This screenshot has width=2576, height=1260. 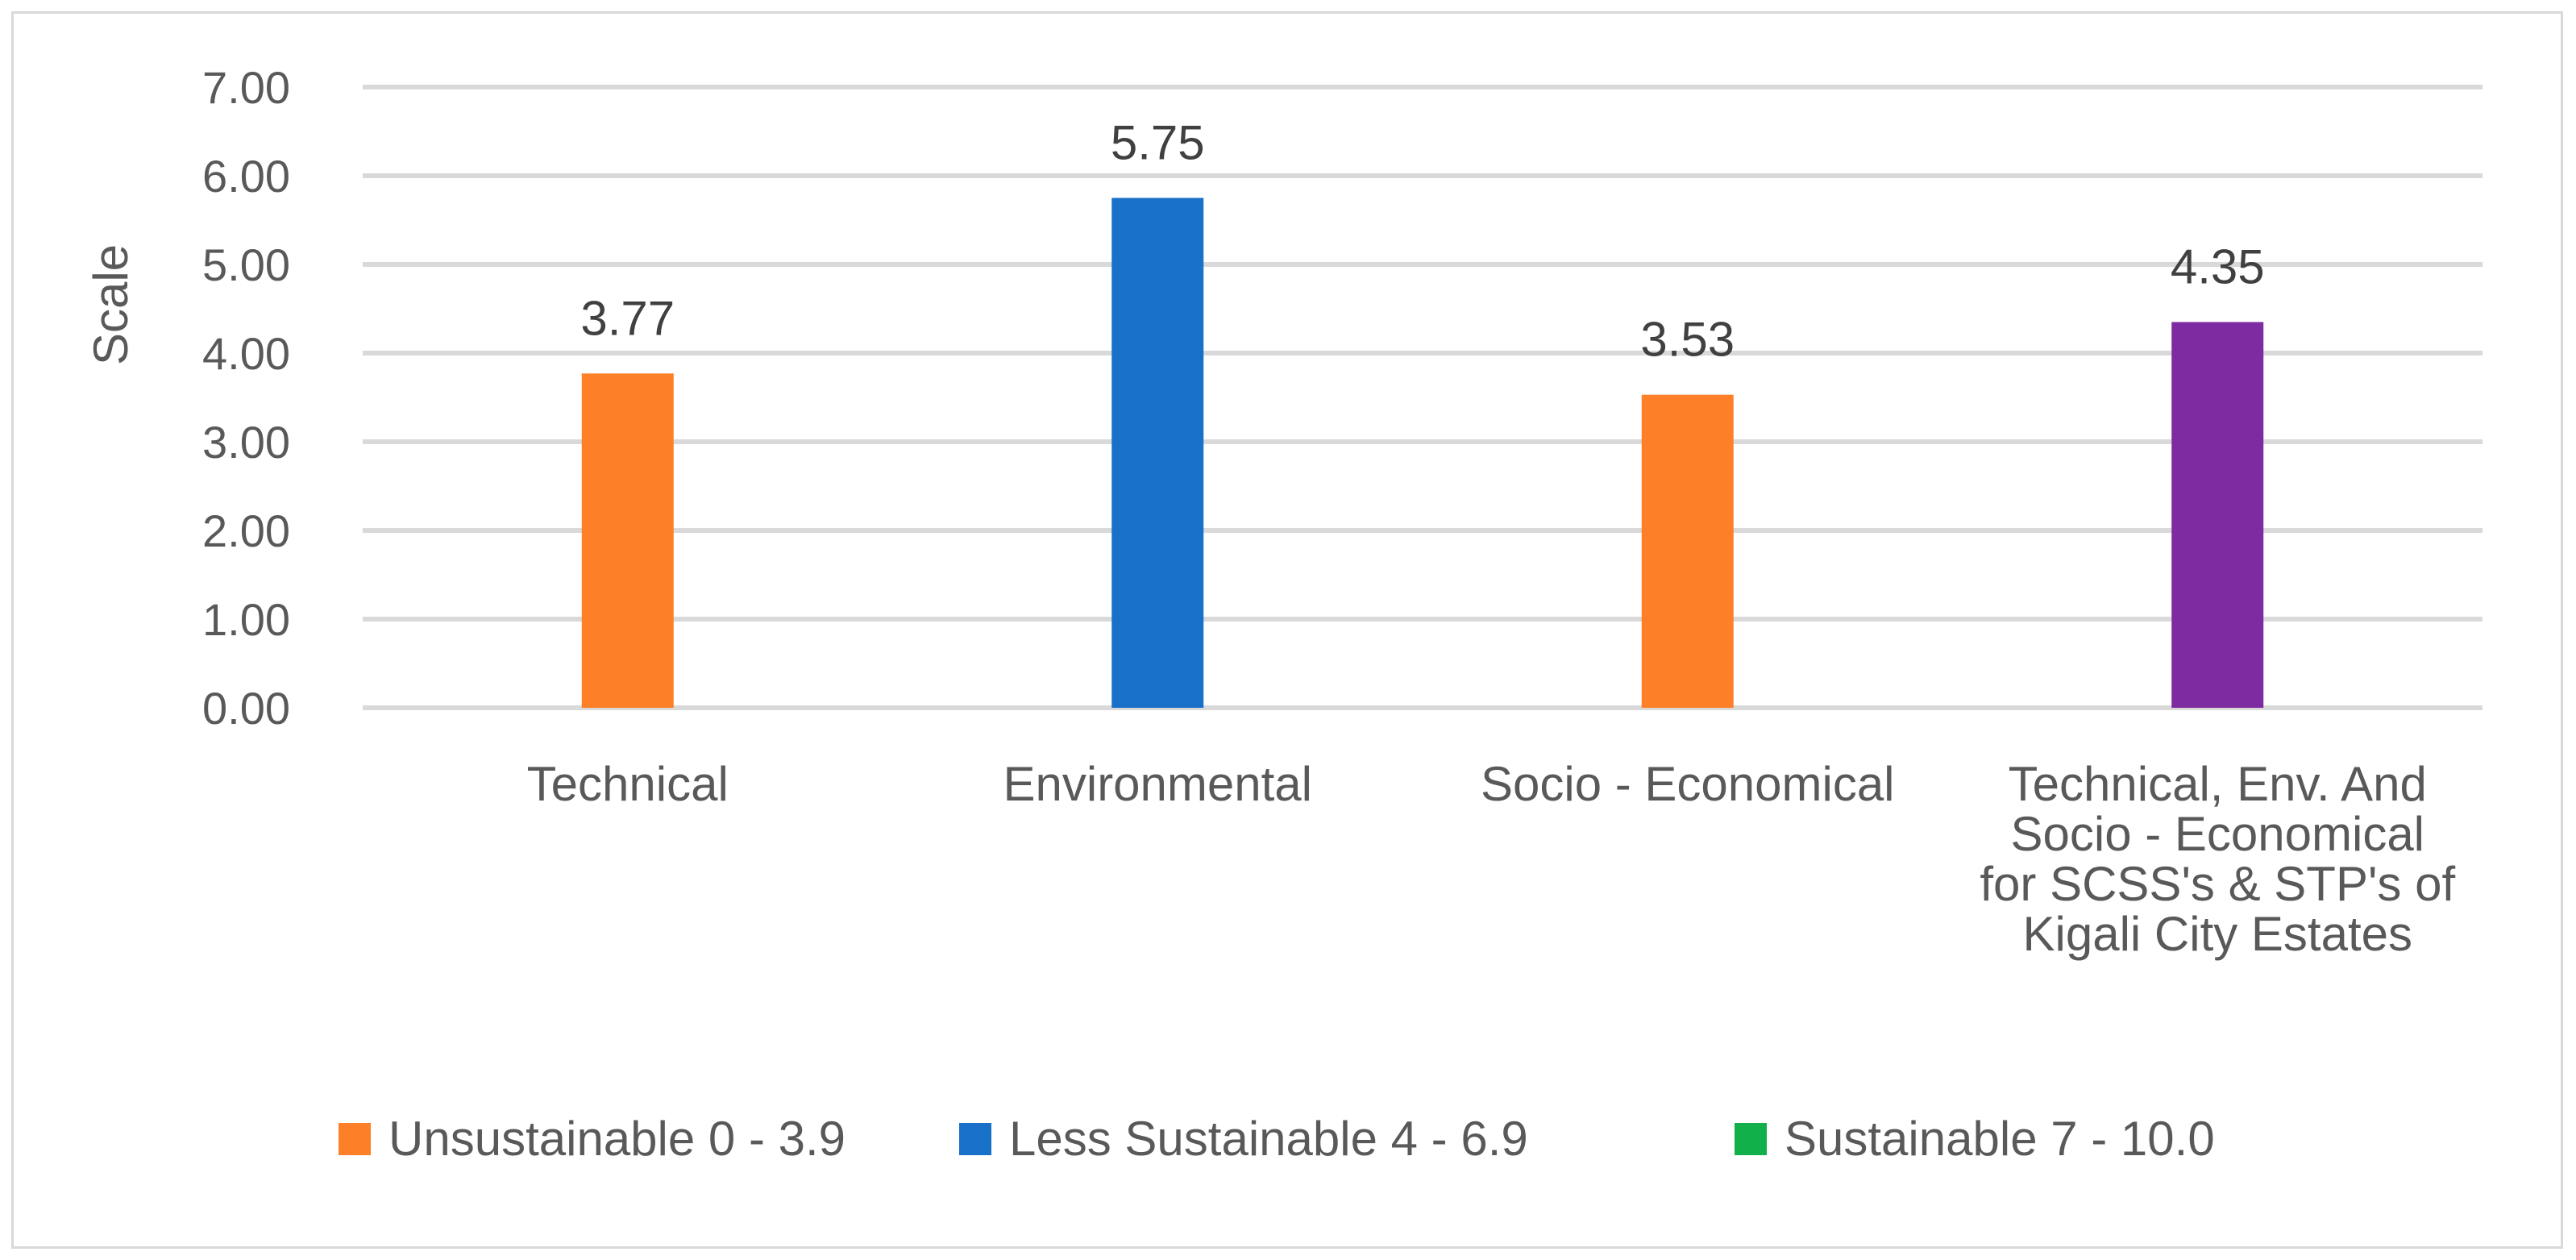 What do you see at coordinates (246, 87) in the screenshot?
I see `y-tick-label: 7.00` at bounding box center [246, 87].